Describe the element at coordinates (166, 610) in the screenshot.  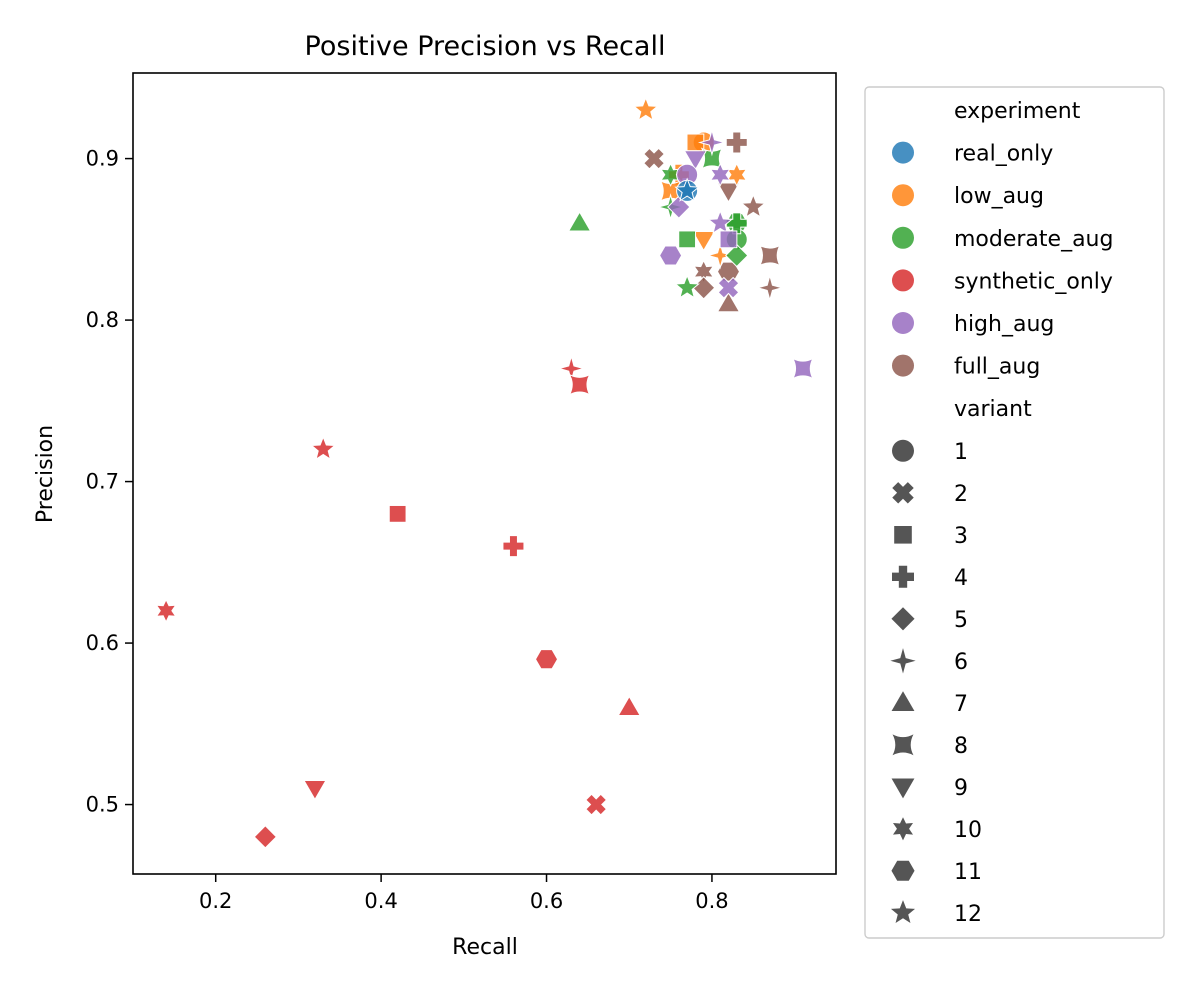
I see `data-point-synthetic_only-v10` at that location.